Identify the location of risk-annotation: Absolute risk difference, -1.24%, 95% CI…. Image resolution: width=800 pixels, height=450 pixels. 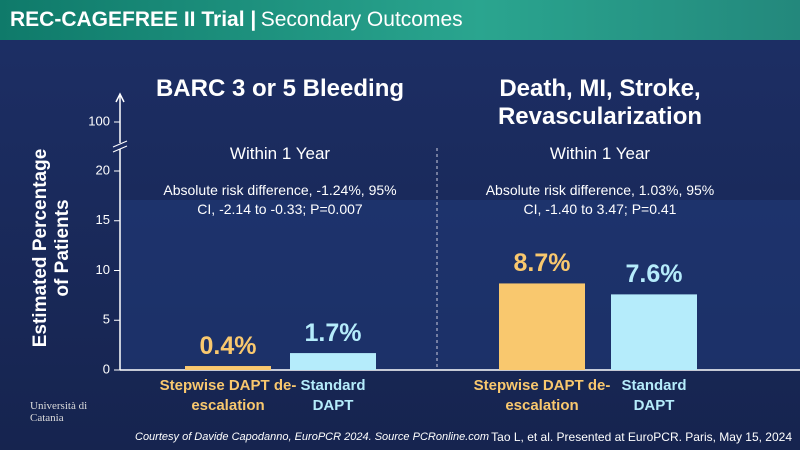
(280, 199).